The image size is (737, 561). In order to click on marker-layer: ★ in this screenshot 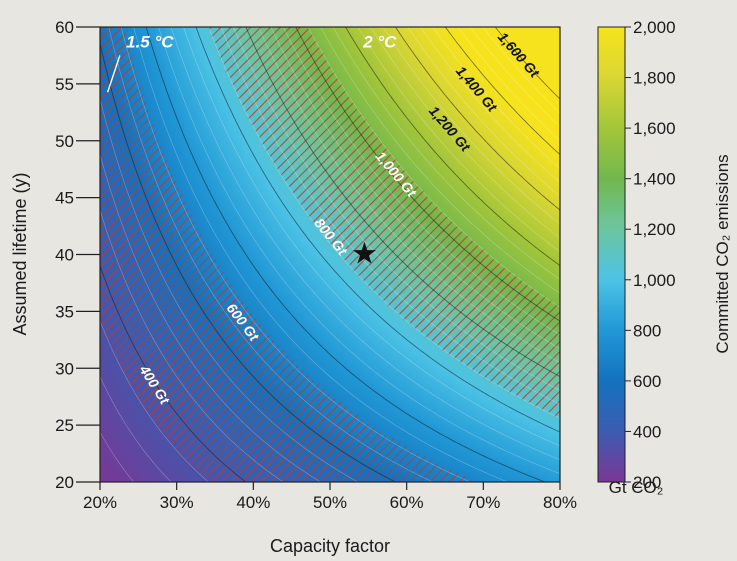, I will do `click(364, 254)`.